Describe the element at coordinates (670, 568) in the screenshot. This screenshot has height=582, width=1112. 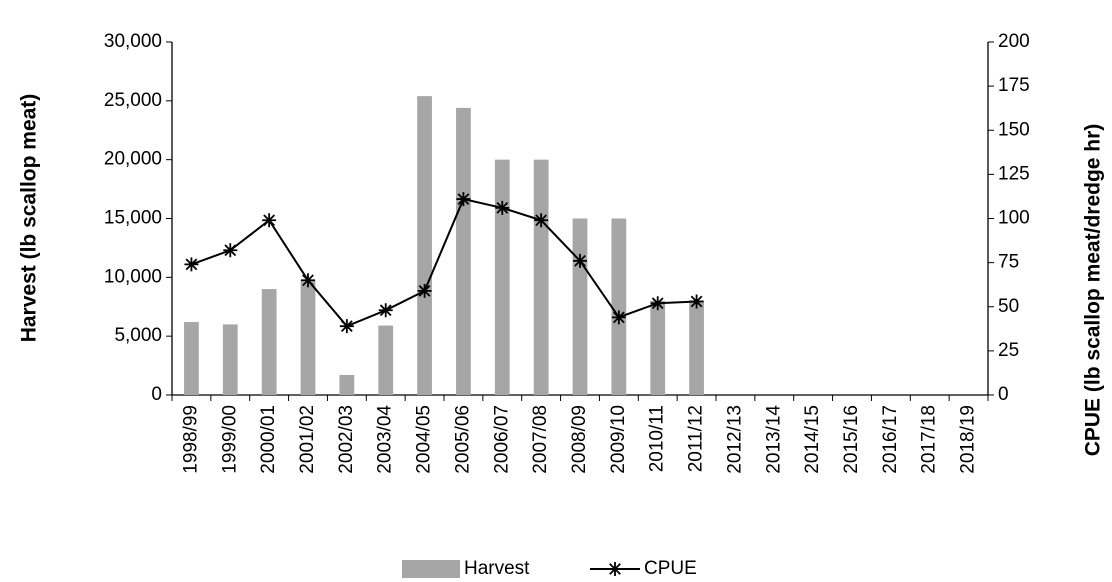
I see `legend-label: CPUE` at that location.